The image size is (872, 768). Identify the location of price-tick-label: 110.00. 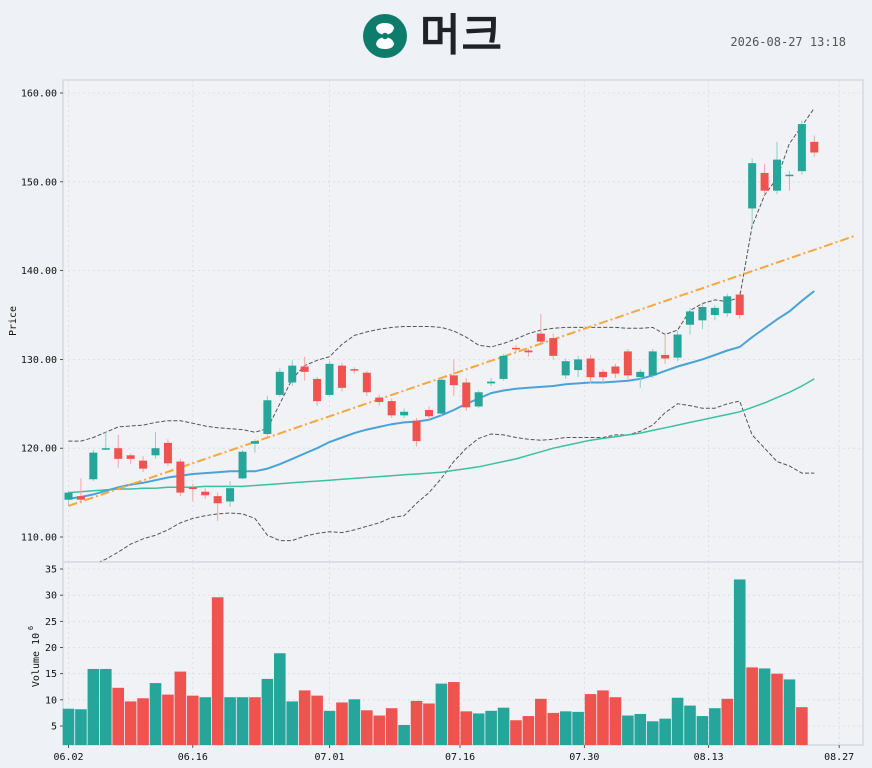
(39, 538).